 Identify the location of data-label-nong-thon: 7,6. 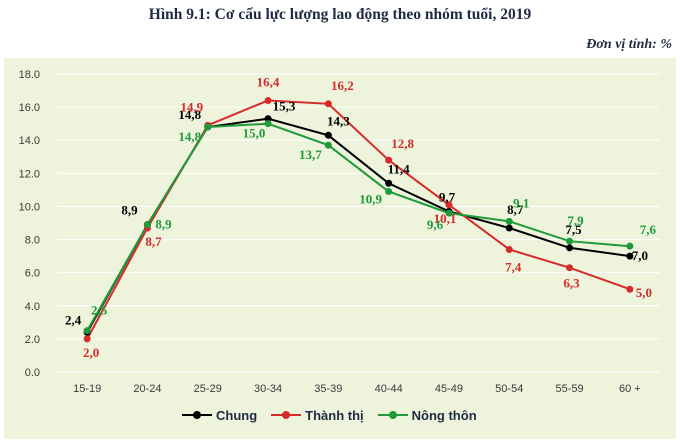
(648, 229).